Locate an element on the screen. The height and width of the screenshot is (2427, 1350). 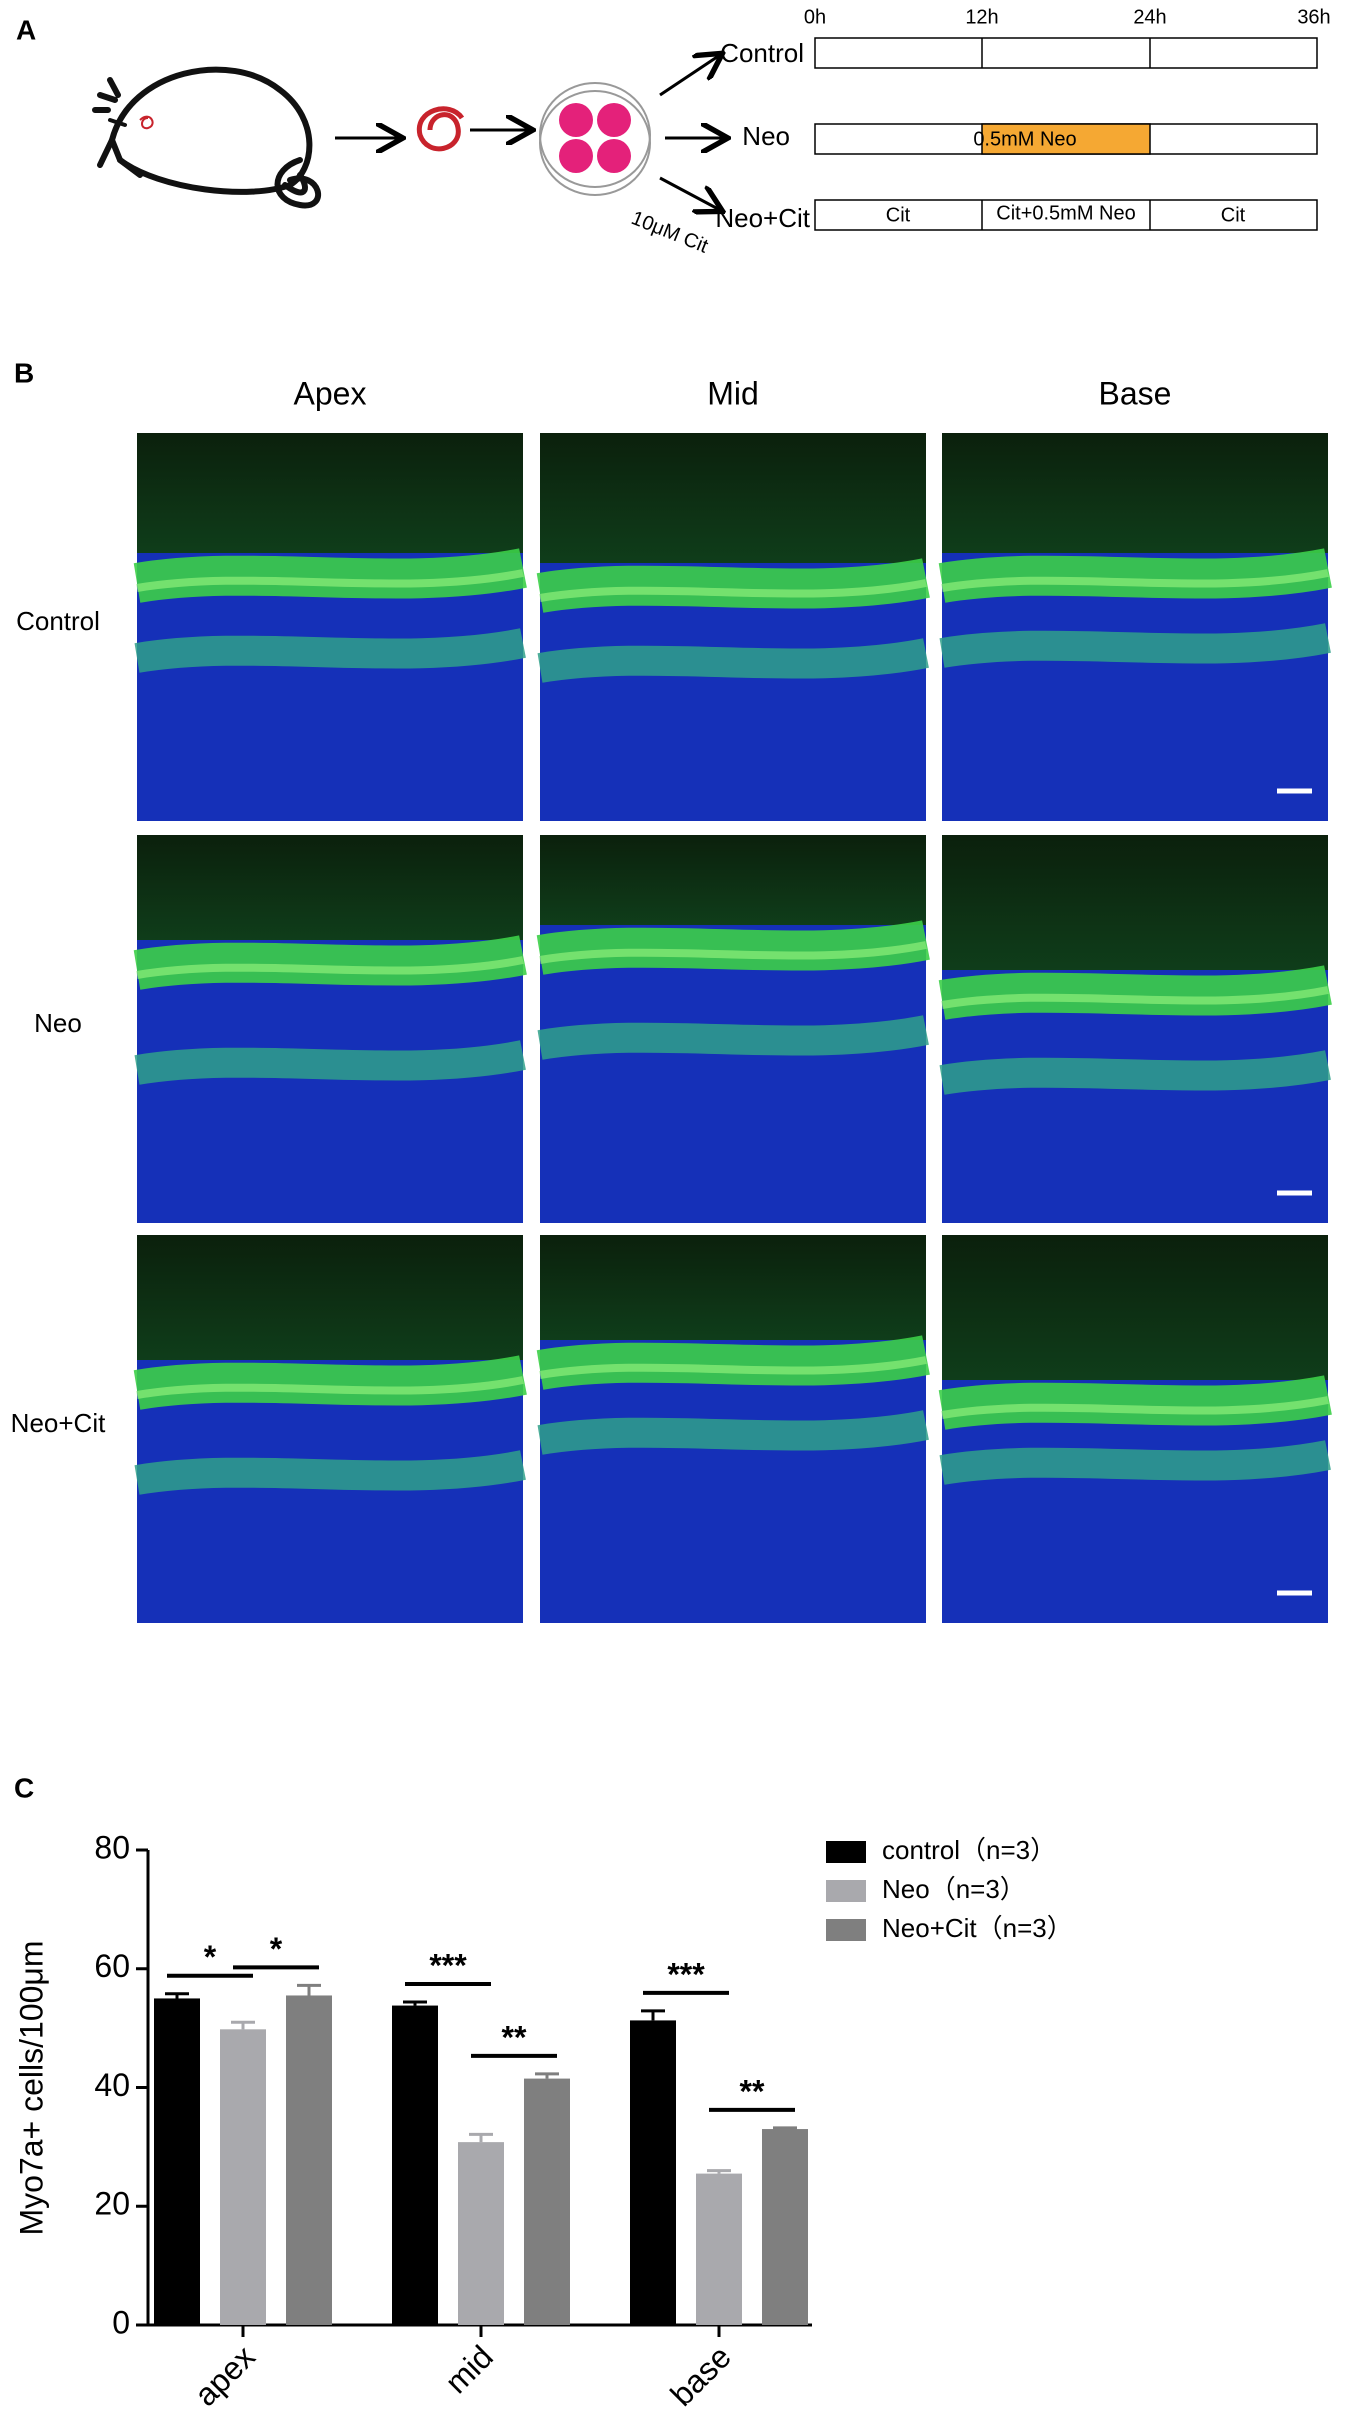
panel-label: B is located at coordinates (24, 372).